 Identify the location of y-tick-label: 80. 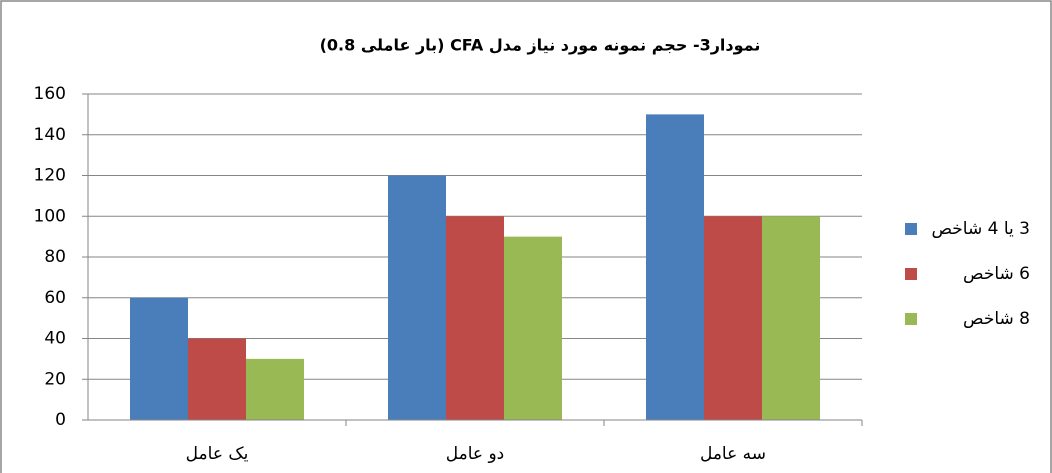
(55, 257).